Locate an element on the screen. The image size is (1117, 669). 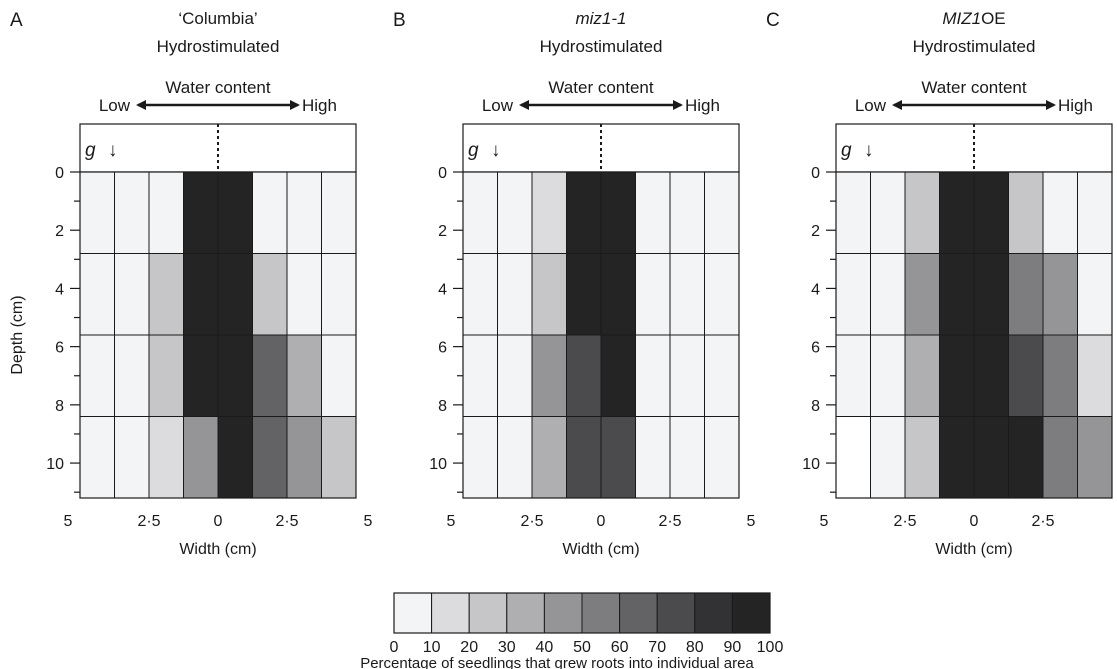
gravity-label: g is located at coordinates (846, 150).